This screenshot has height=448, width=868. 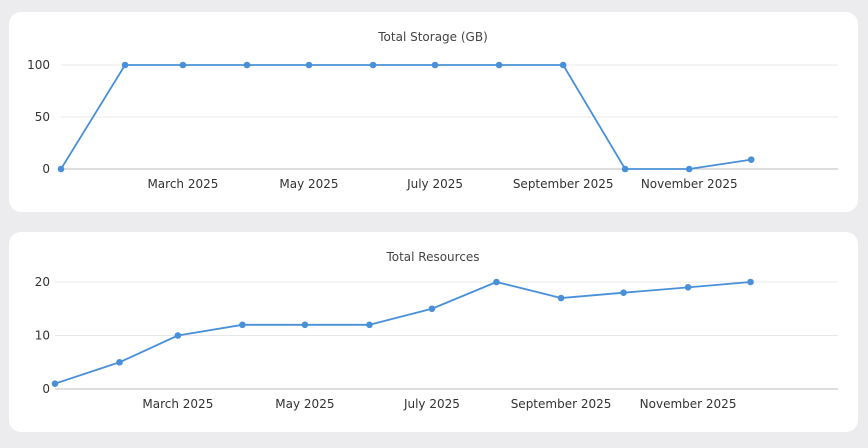 I want to click on y-tick-label: 20, so click(x=42, y=282).